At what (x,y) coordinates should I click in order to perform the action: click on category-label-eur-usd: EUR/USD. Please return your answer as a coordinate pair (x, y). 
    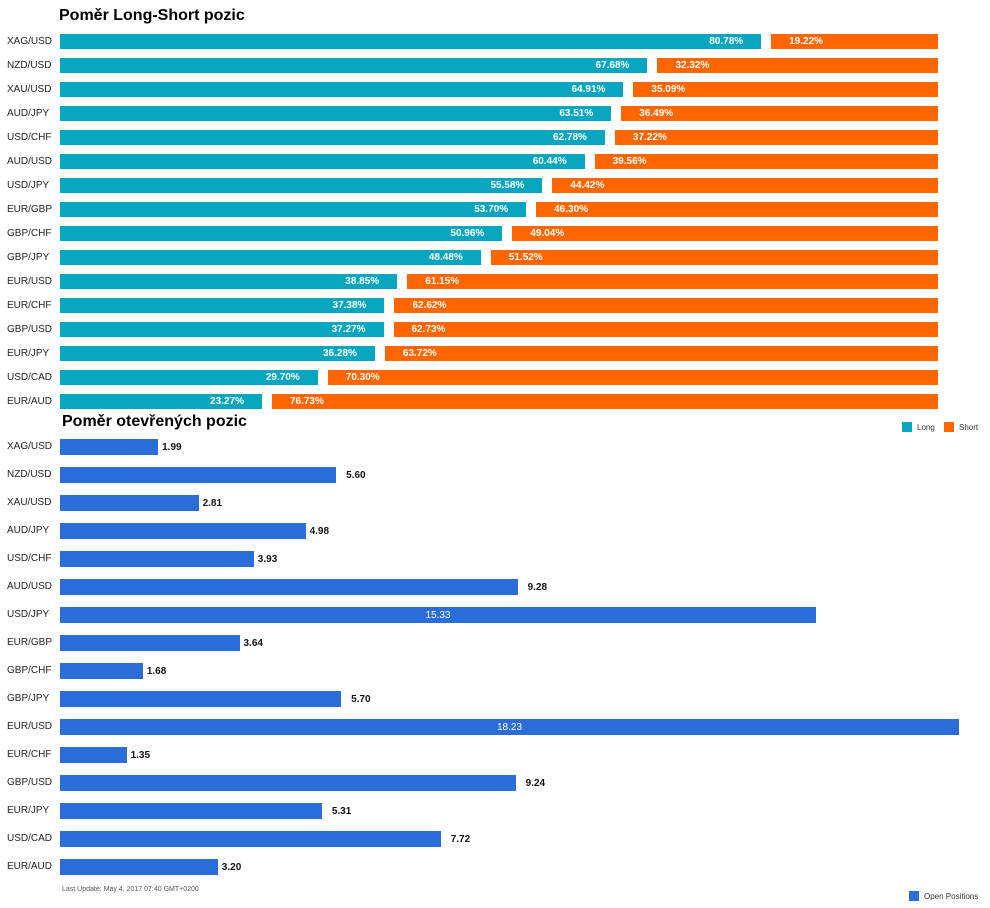
    Looking at the image, I should click on (30, 726).